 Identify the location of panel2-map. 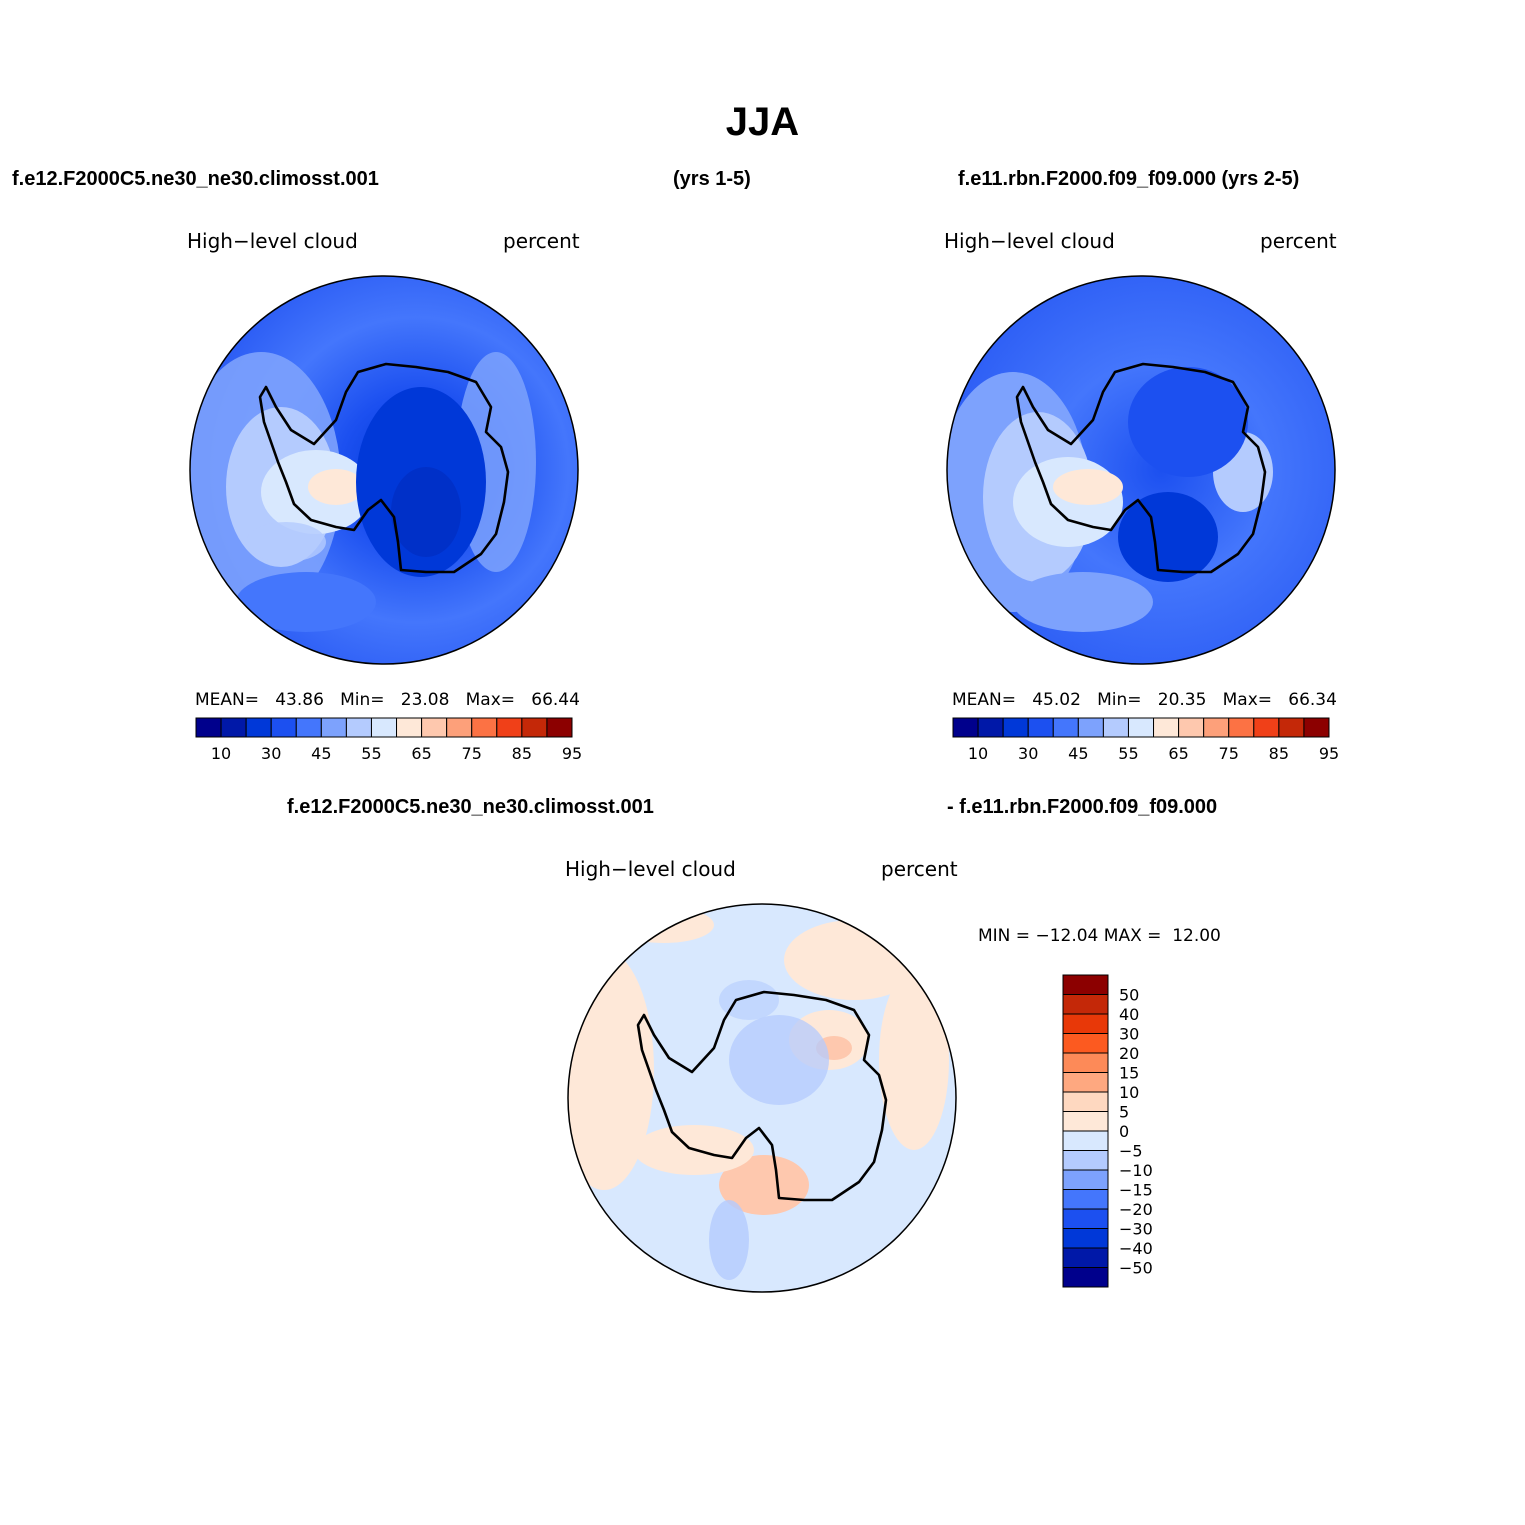
(1141, 470).